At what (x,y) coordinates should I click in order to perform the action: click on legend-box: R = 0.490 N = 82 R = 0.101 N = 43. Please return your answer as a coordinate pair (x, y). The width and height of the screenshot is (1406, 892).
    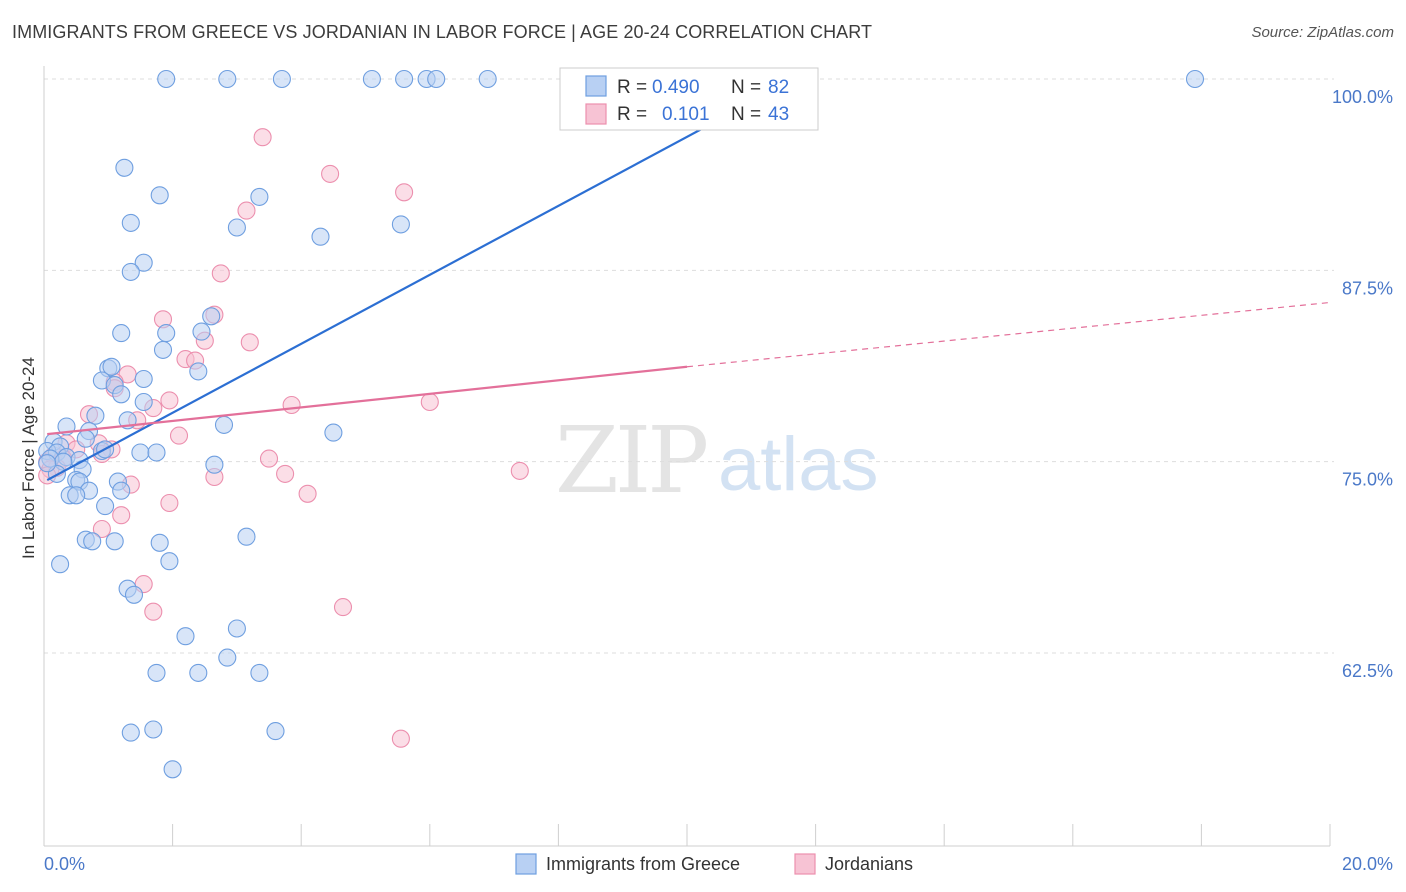
    Looking at the image, I should click on (689, 99).